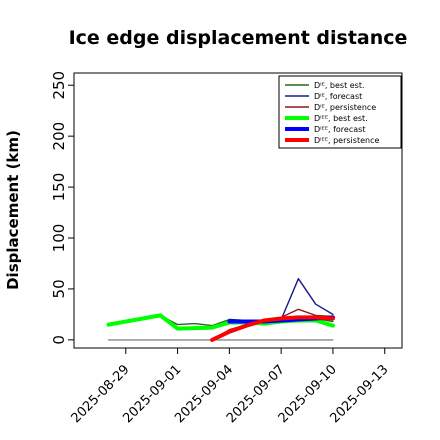  Describe the element at coordinates (59, 288) in the screenshot. I see `y-tick-label: 50` at that location.